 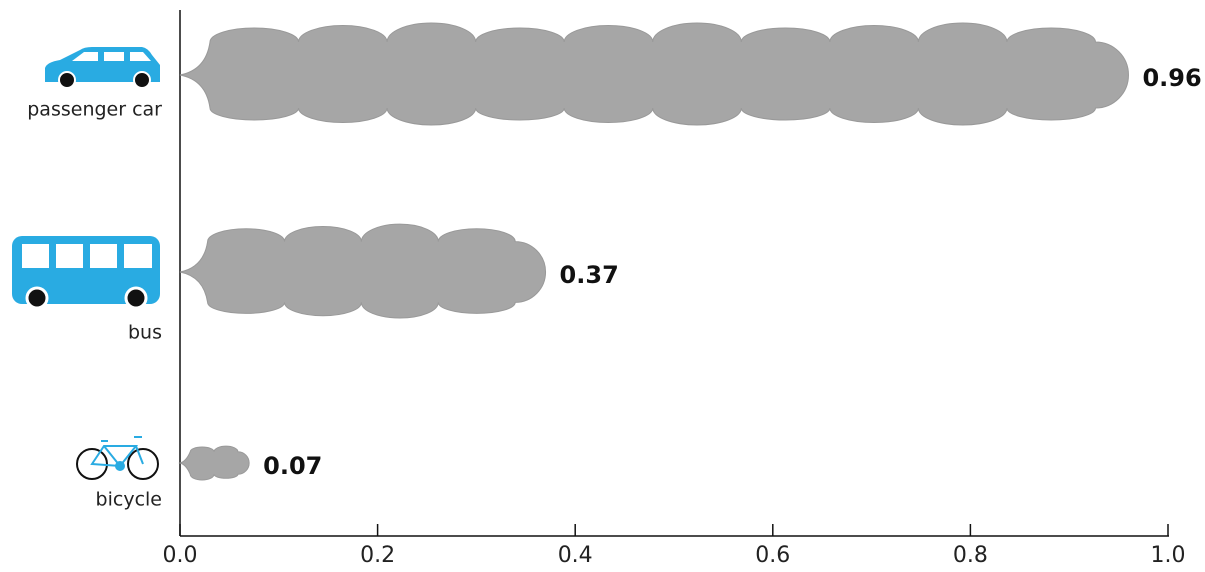 What do you see at coordinates (1171, 78) in the screenshot?
I see `value-label: 0.96` at bounding box center [1171, 78].